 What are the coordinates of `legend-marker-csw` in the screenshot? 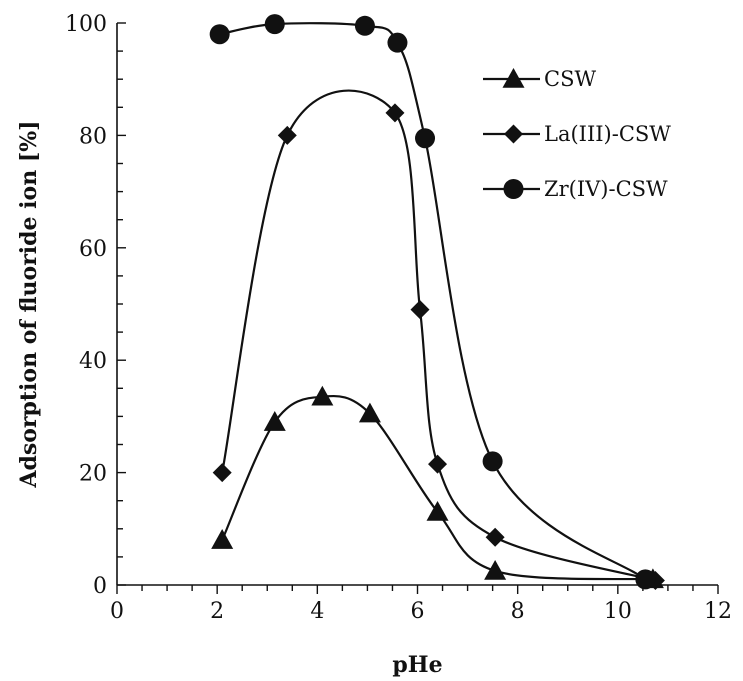 It's located at (513, 78).